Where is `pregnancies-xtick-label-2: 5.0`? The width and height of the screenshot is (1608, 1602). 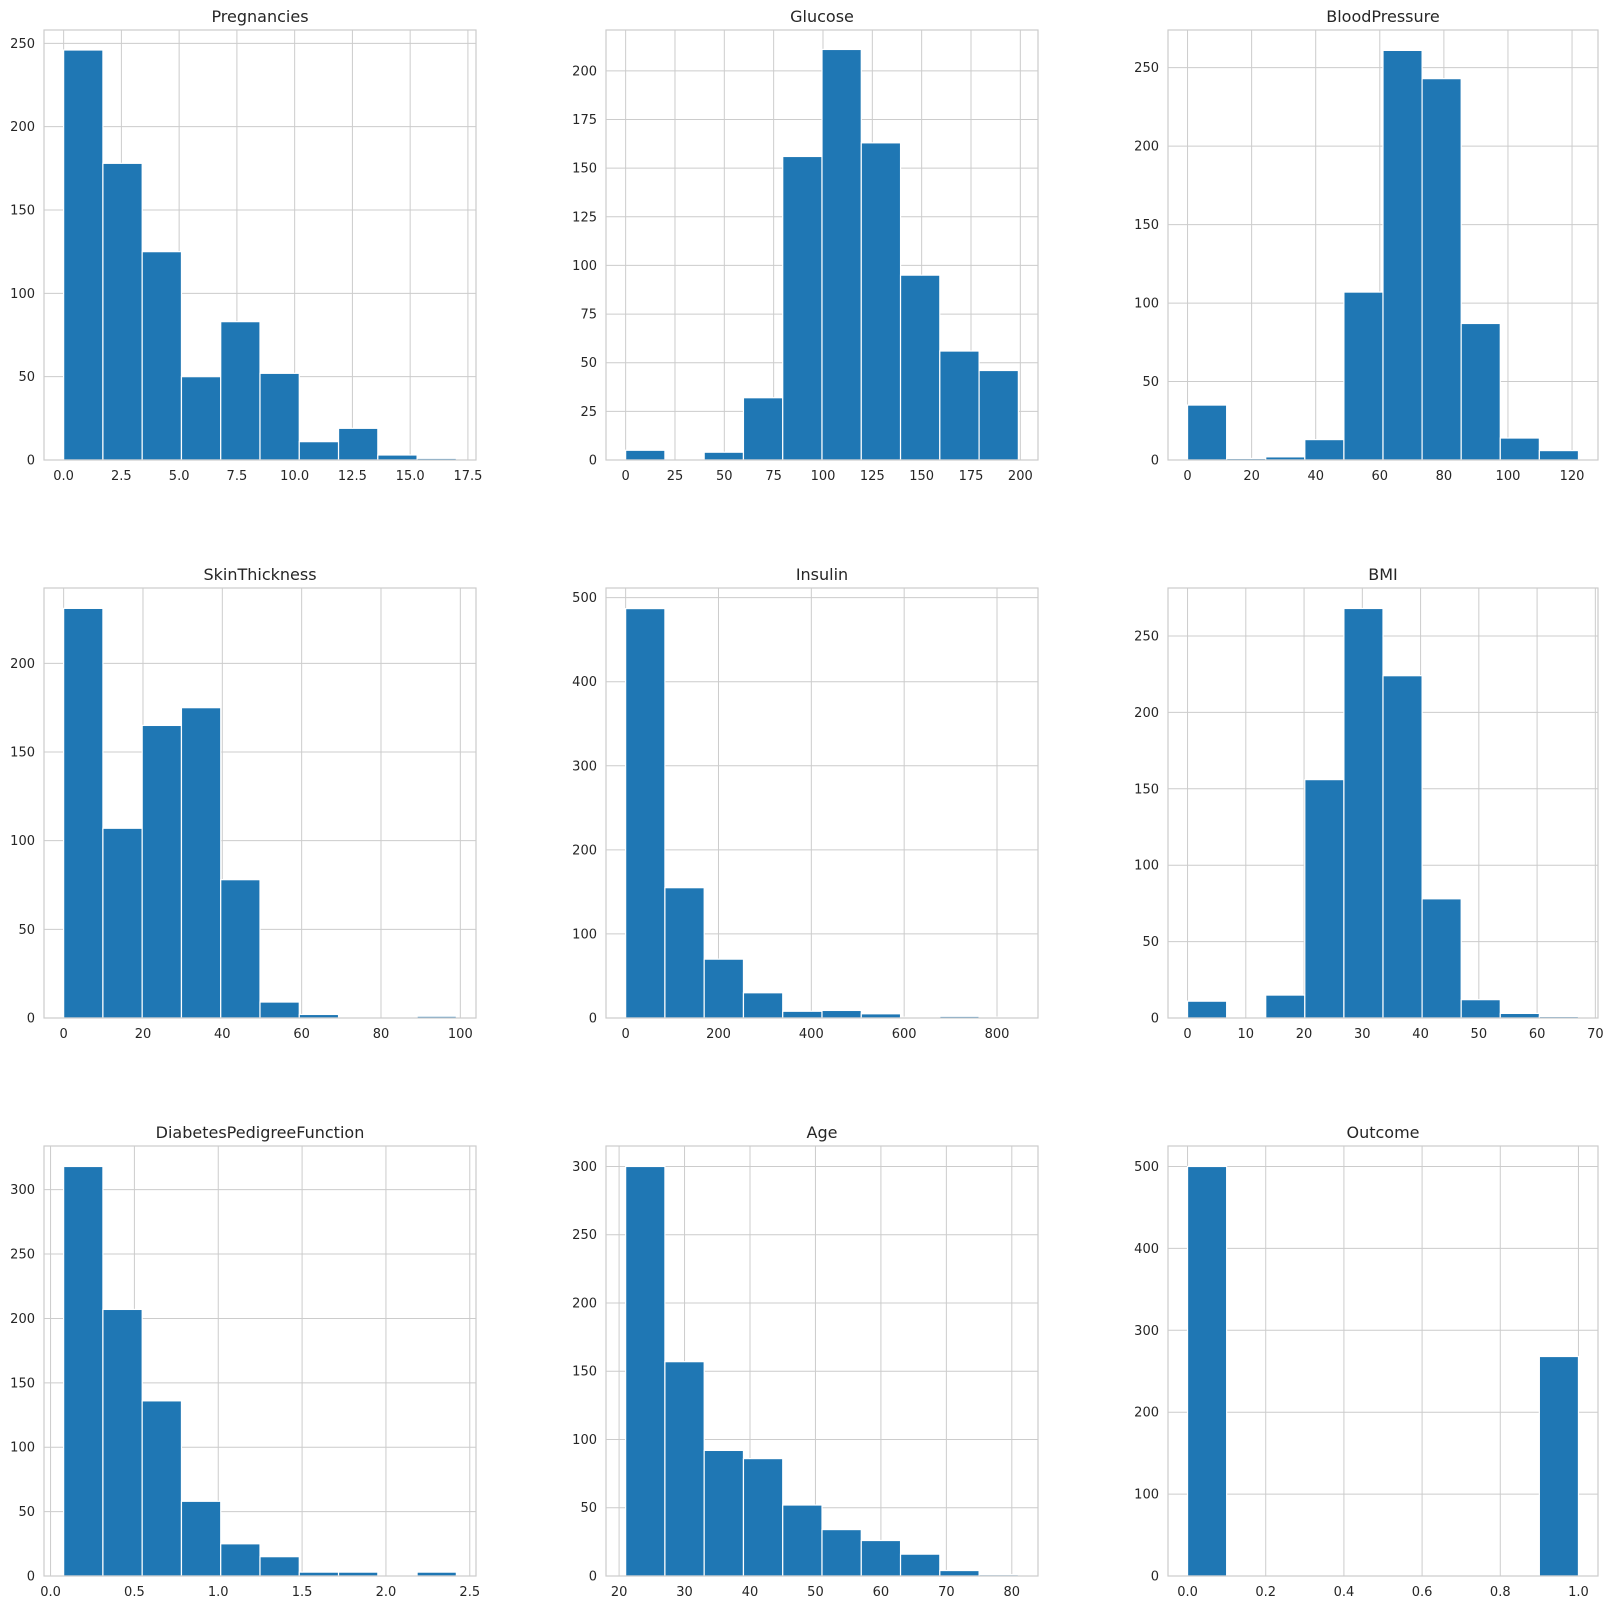
pregnancies-xtick-label-2: 5.0 is located at coordinates (179, 476).